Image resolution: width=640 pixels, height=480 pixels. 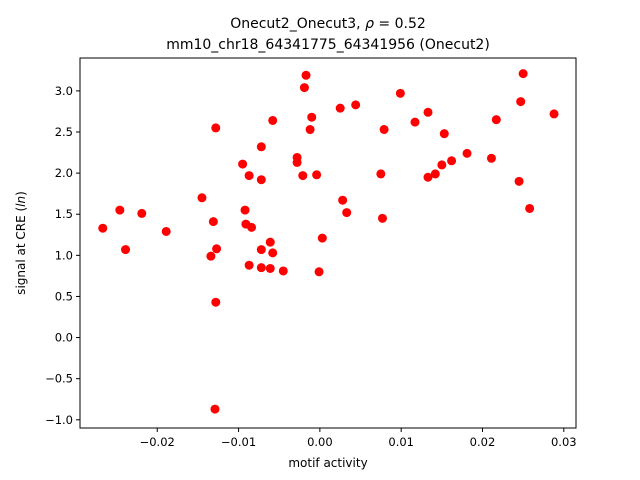 What do you see at coordinates (59, 379) in the screenshot?
I see `y-tick-label: −0.5` at bounding box center [59, 379].